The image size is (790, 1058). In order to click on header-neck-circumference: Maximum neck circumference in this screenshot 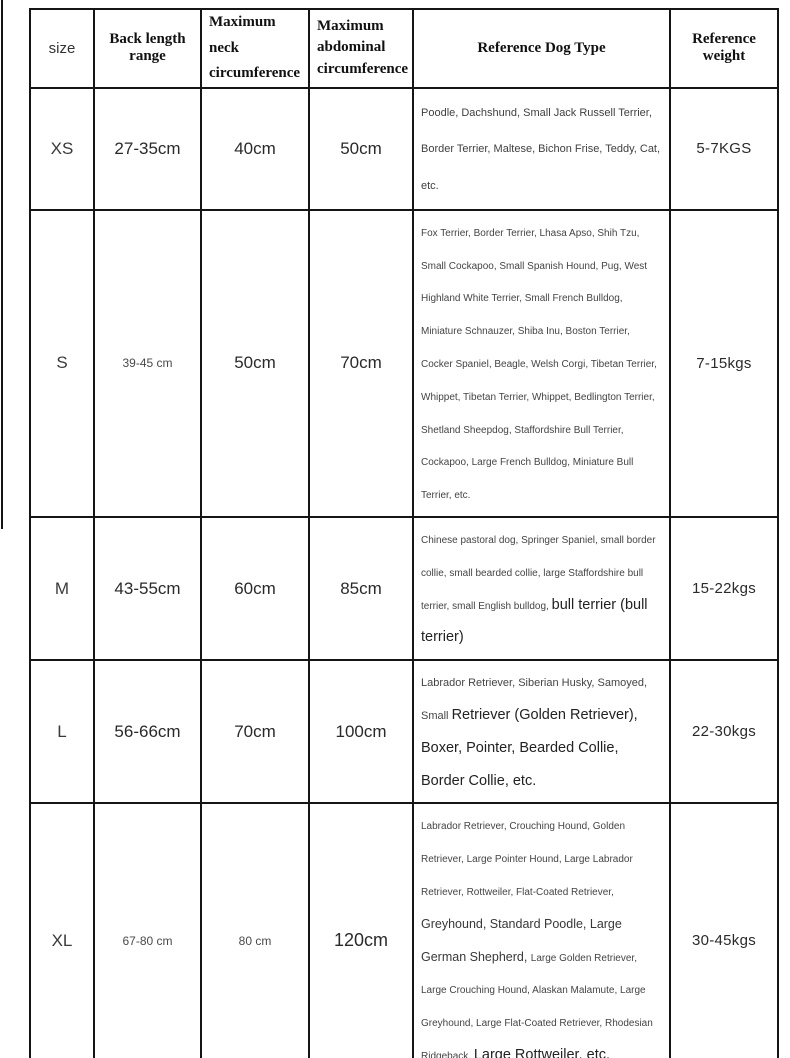, I will do `click(255, 48)`.